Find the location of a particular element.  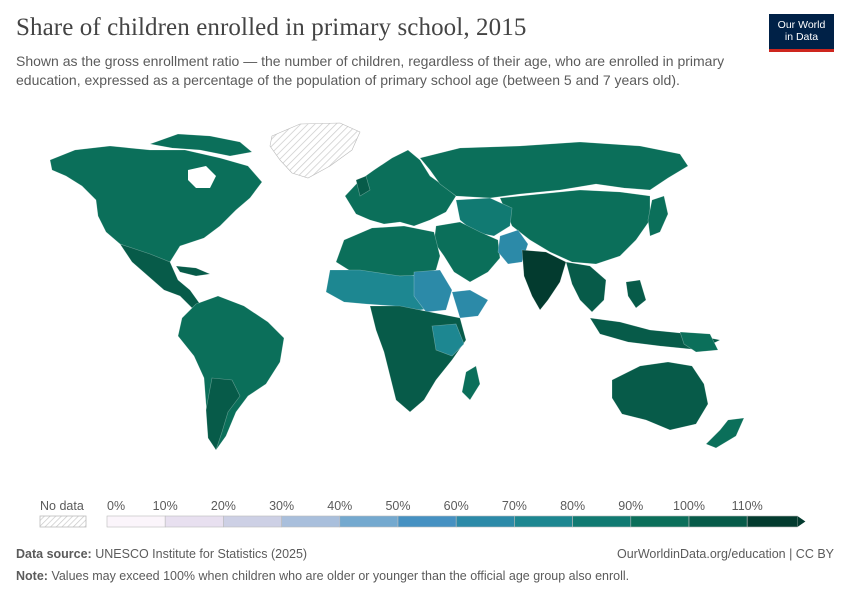

legend-tick-label: 70% is located at coordinates (514, 506).